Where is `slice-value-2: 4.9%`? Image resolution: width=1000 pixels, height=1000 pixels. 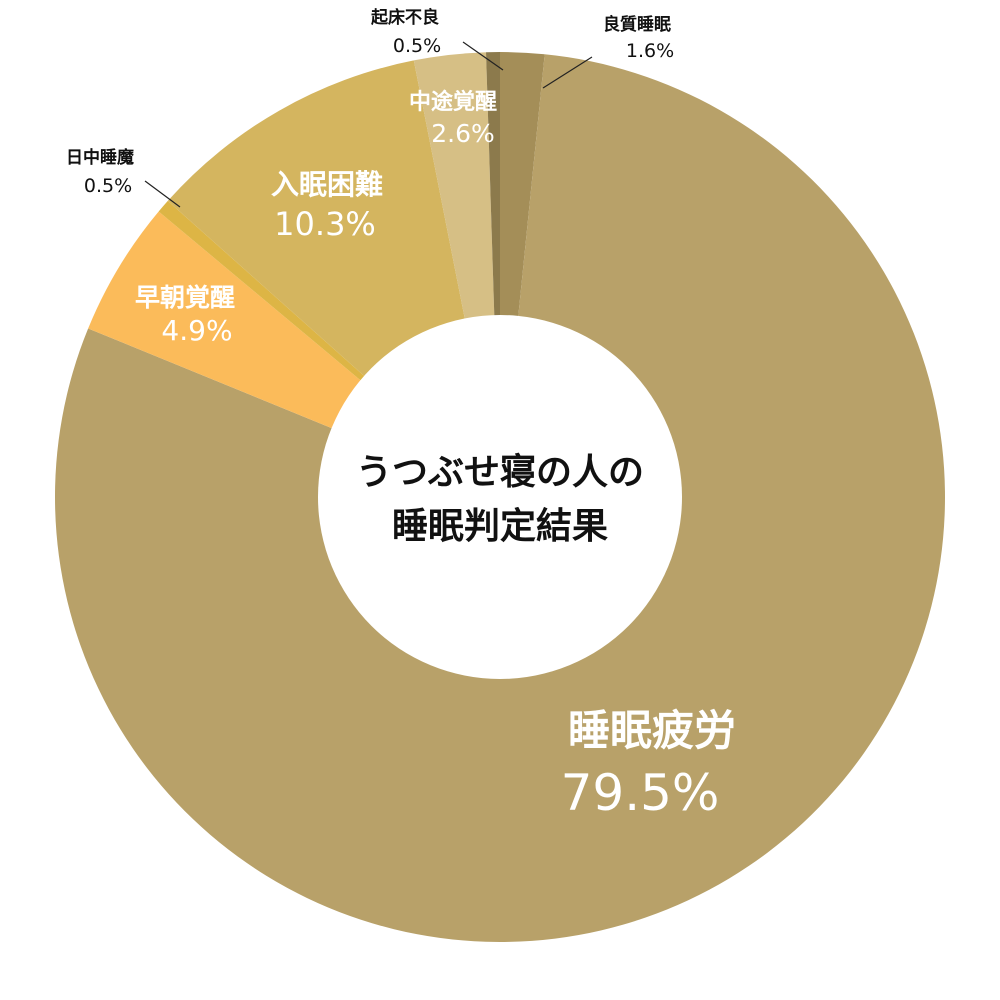 slice-value-2: 4.9% is located at coordinates (196, 330).